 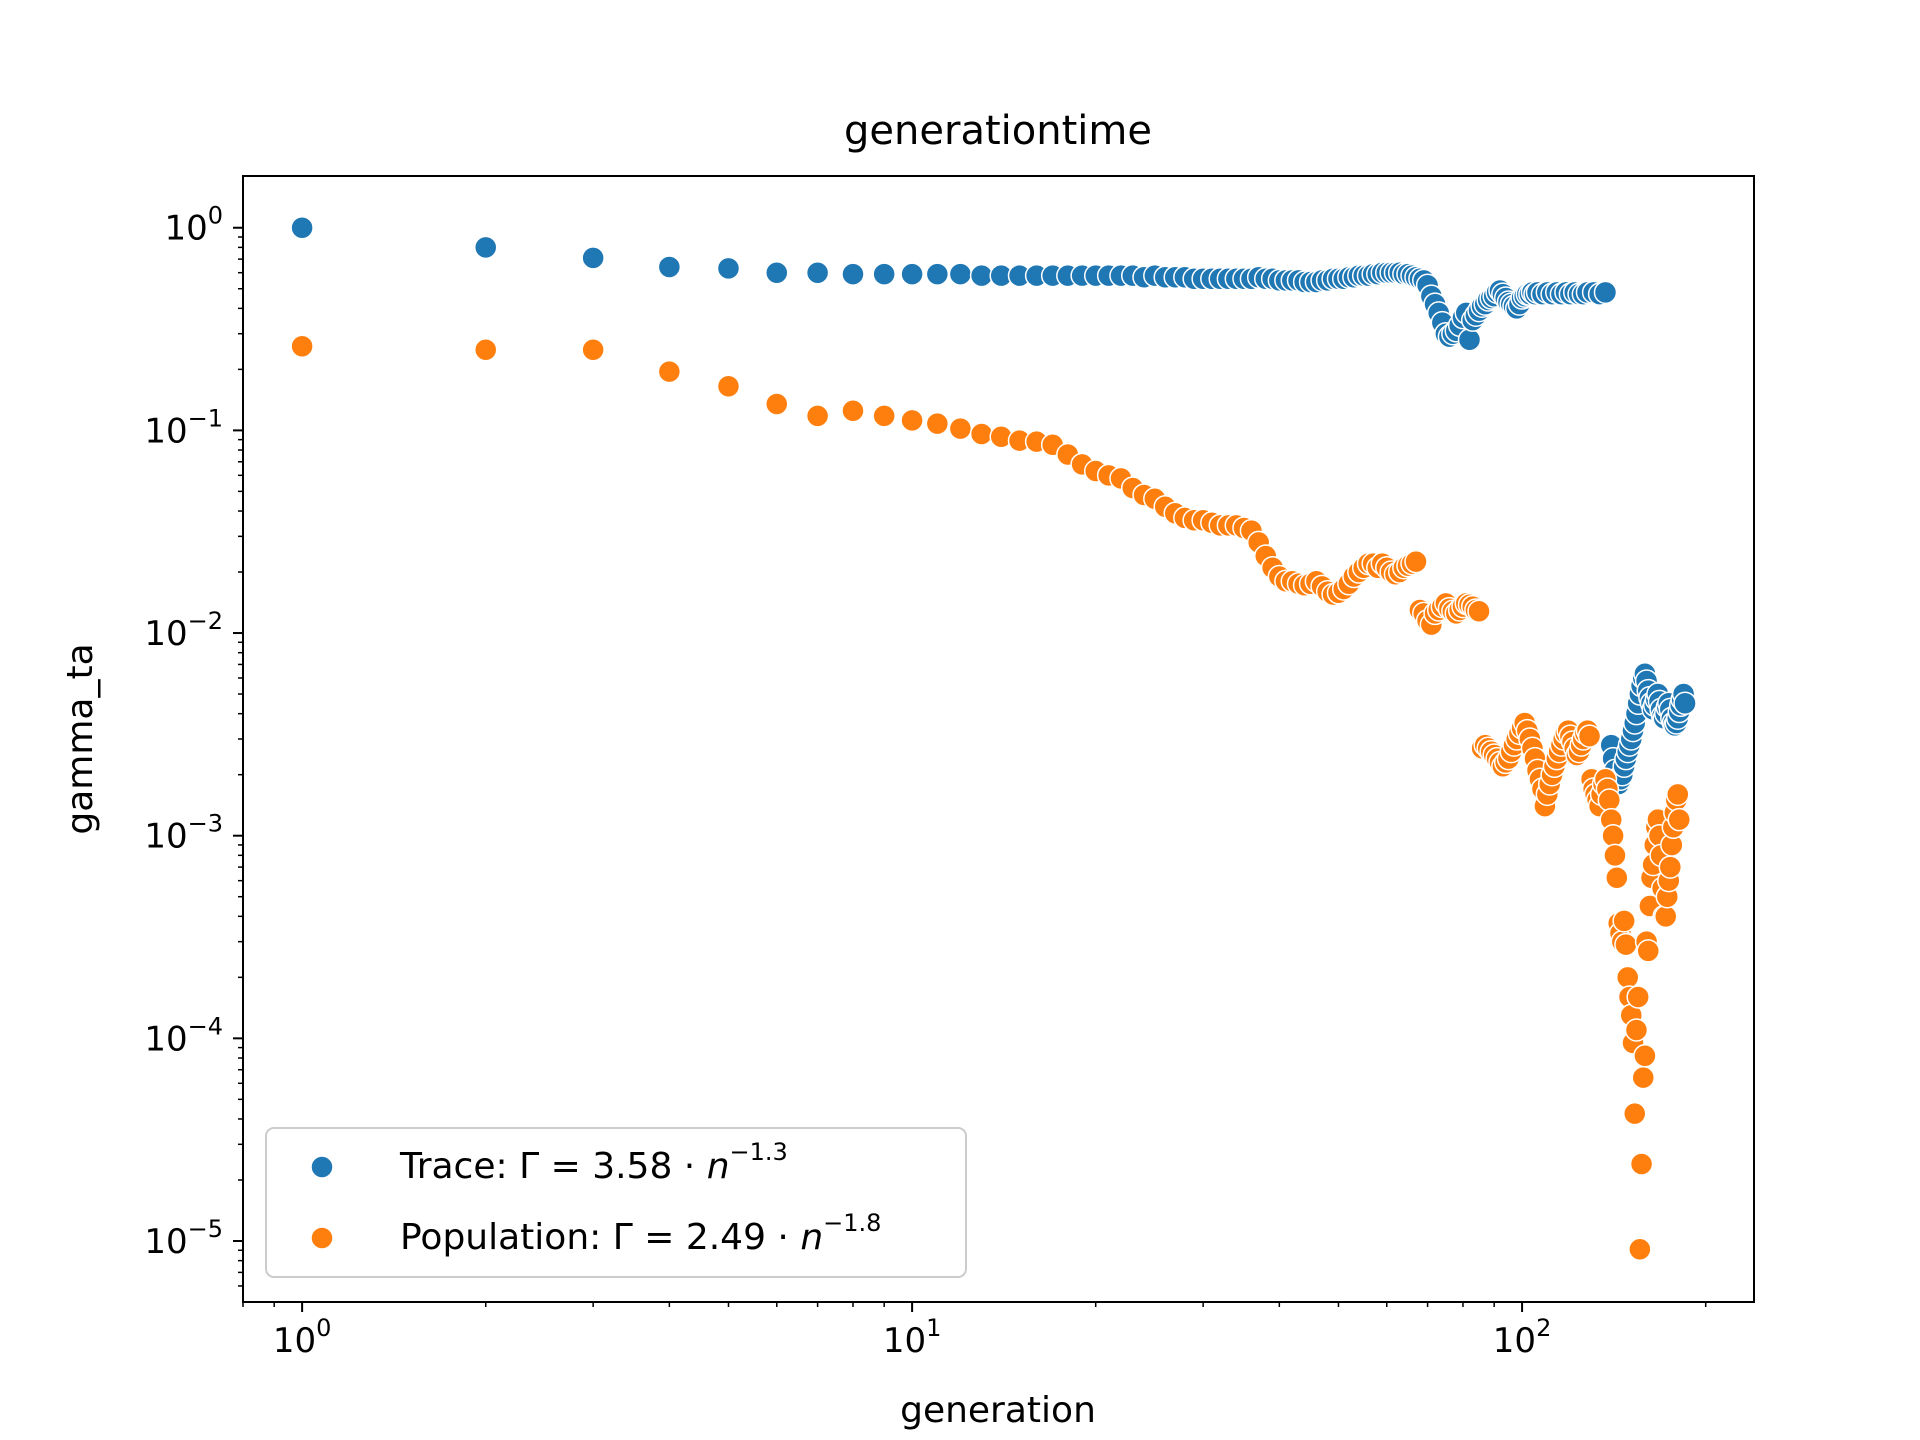 I want to click on x-axis: 10⁰ 10¹ 10², so click(x=974, y=1331).